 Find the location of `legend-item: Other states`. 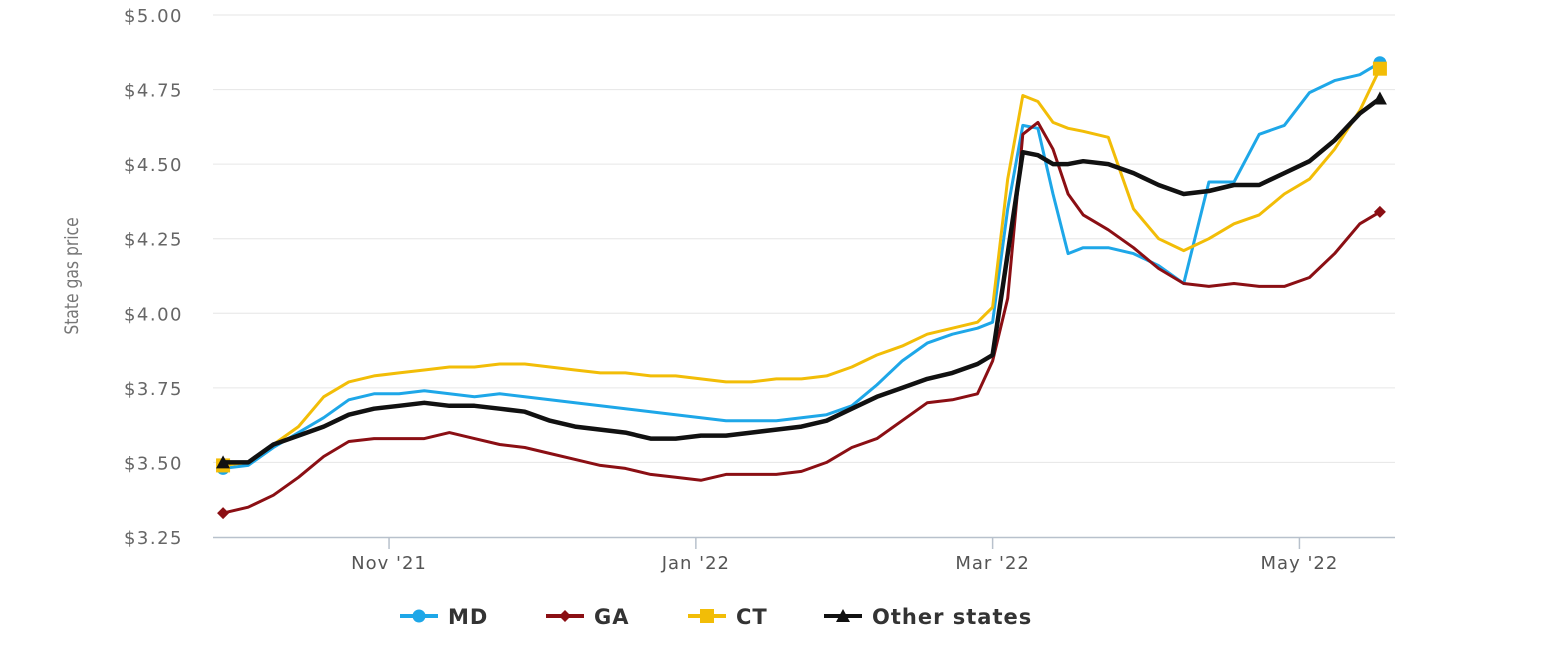

legend-item: Other states is located at coordinates (928, 617).